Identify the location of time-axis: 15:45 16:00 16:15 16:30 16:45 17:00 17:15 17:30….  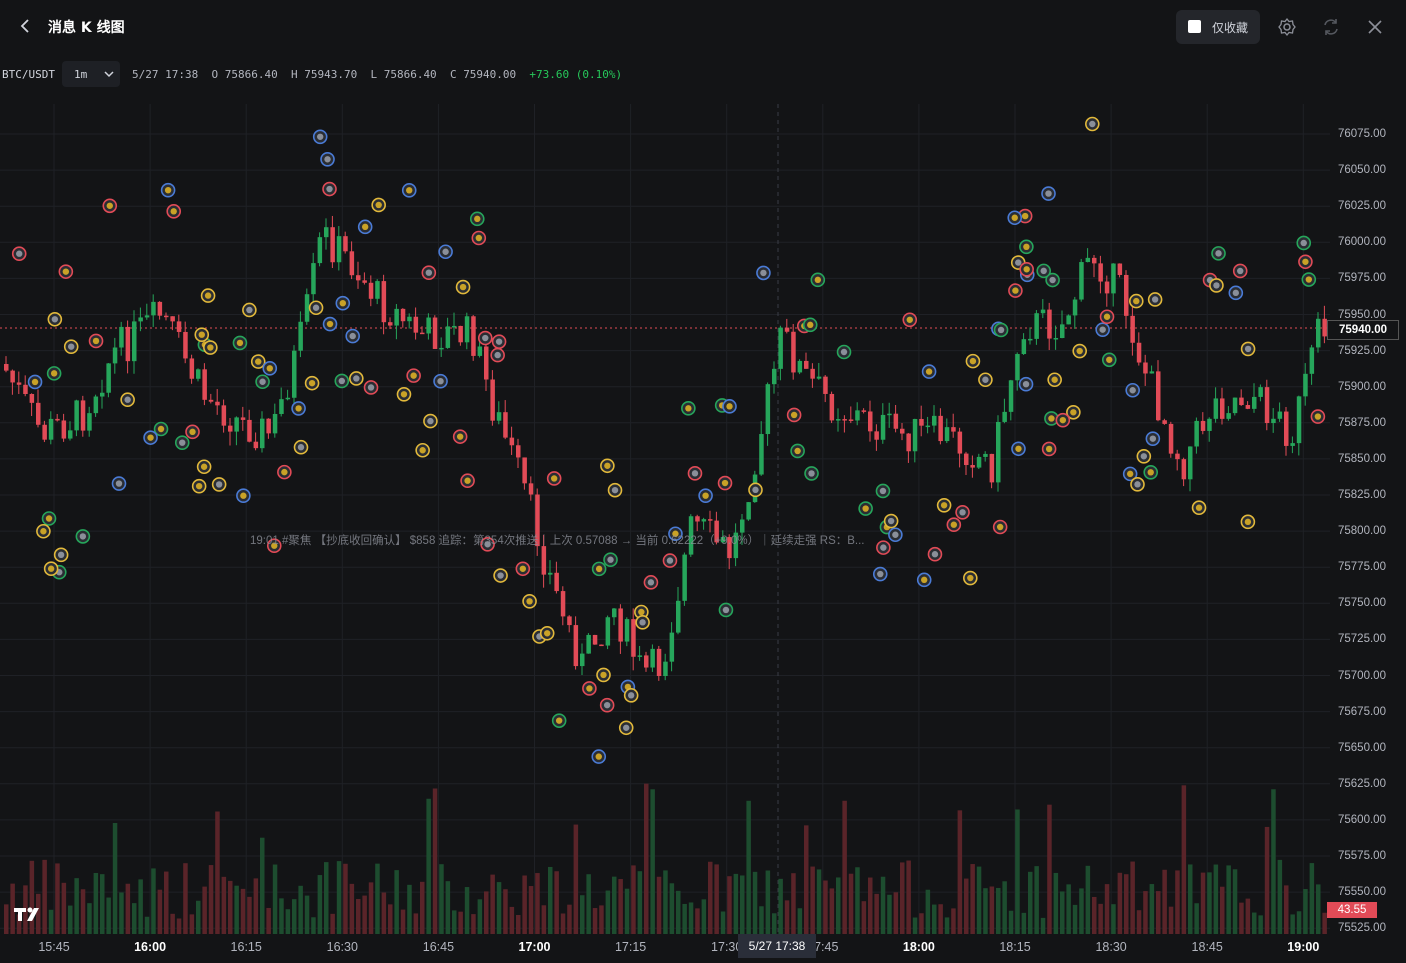
(665, 948).